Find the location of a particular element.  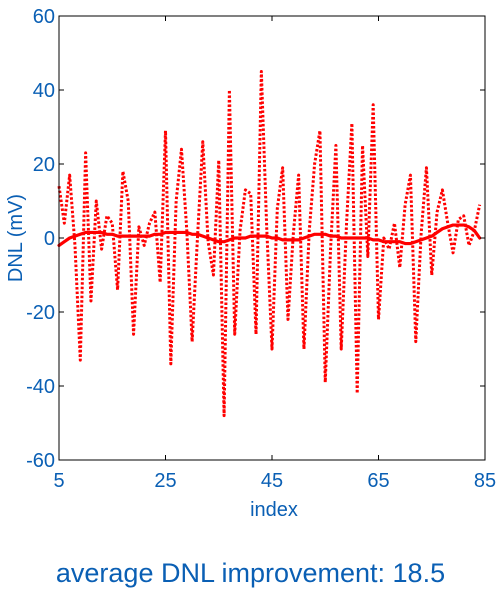

y-tick-label: -60 is located at coordinates (40, 461).